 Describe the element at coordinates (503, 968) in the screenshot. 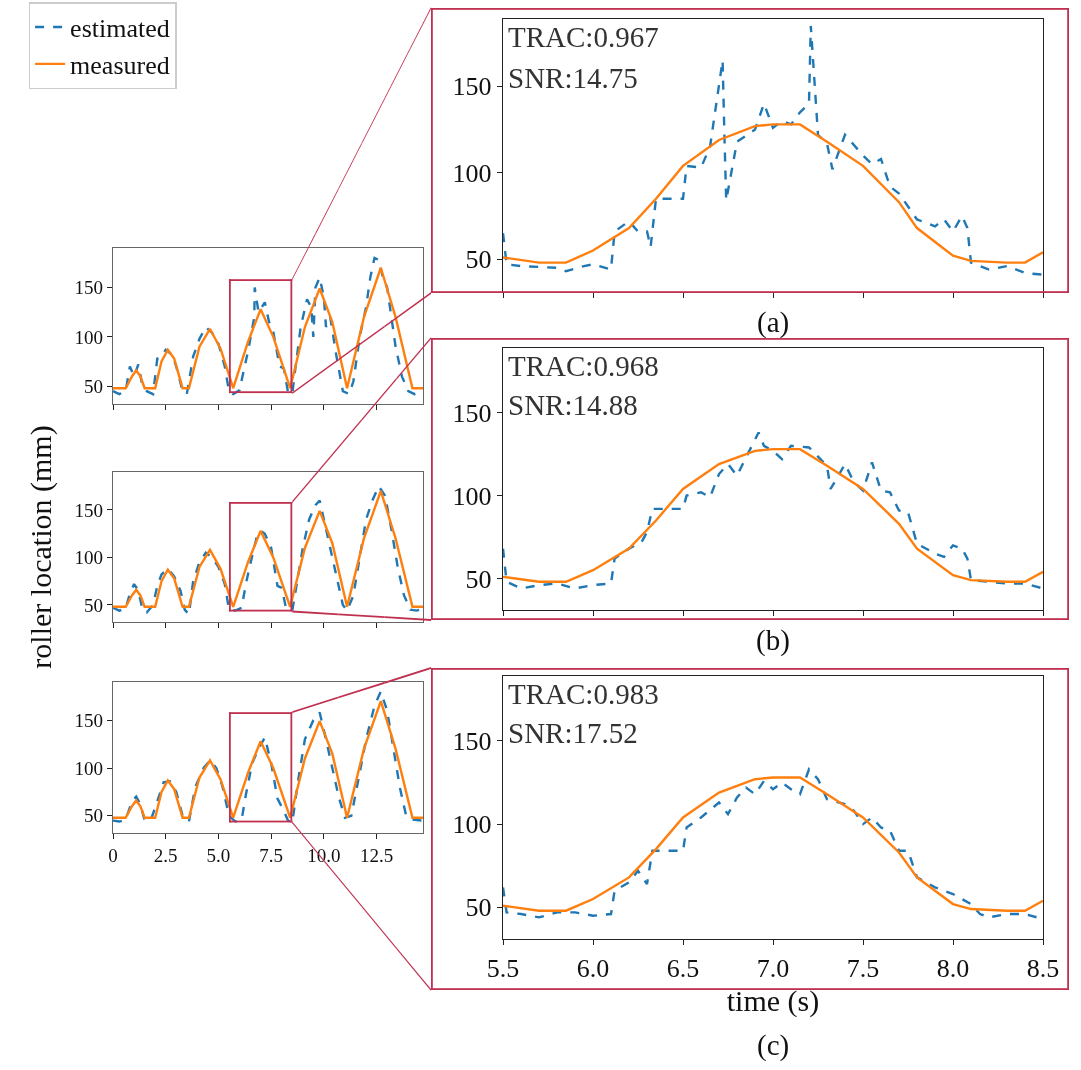

I see `x-tick-label: 5.5` at that location.